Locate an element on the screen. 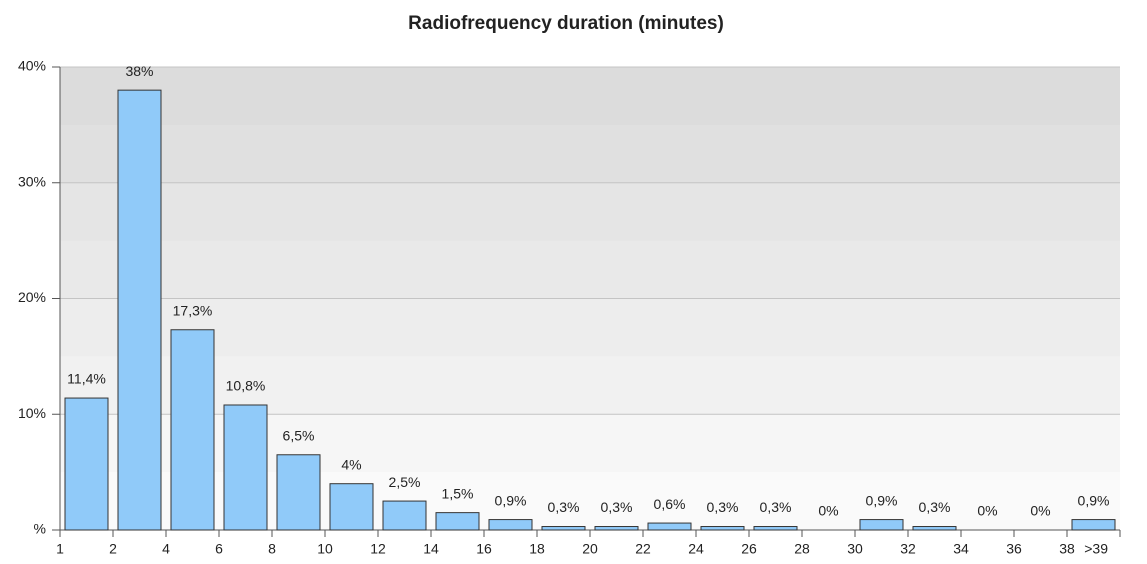  x-tick-label: 4 is located at coordinates (166, 549).